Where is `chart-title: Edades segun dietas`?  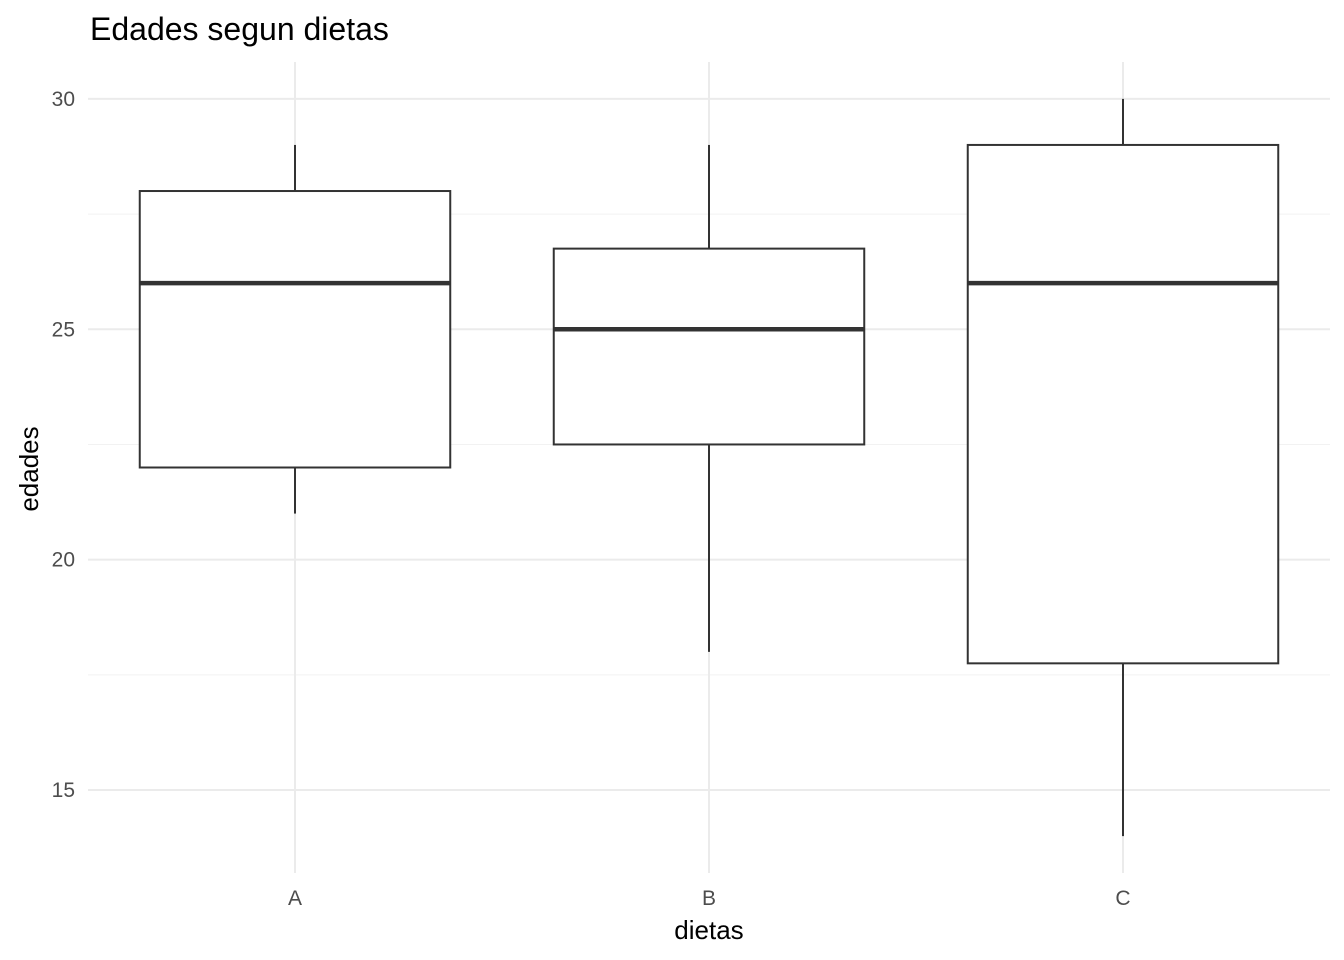
chart-title: Edades segun dietas is located at coordinates (239, 29).